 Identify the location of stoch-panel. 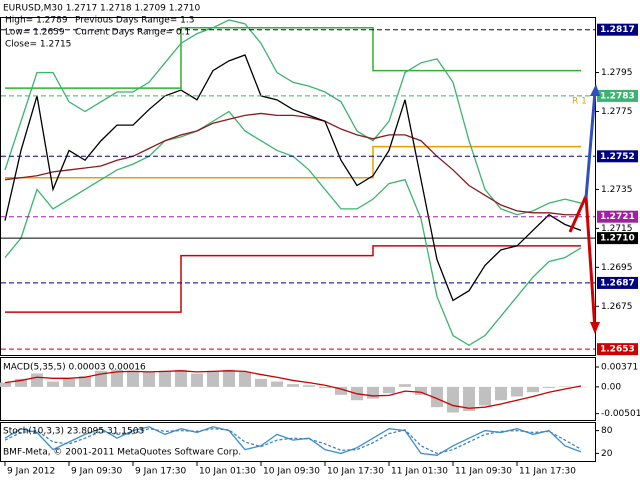
(298, 442).